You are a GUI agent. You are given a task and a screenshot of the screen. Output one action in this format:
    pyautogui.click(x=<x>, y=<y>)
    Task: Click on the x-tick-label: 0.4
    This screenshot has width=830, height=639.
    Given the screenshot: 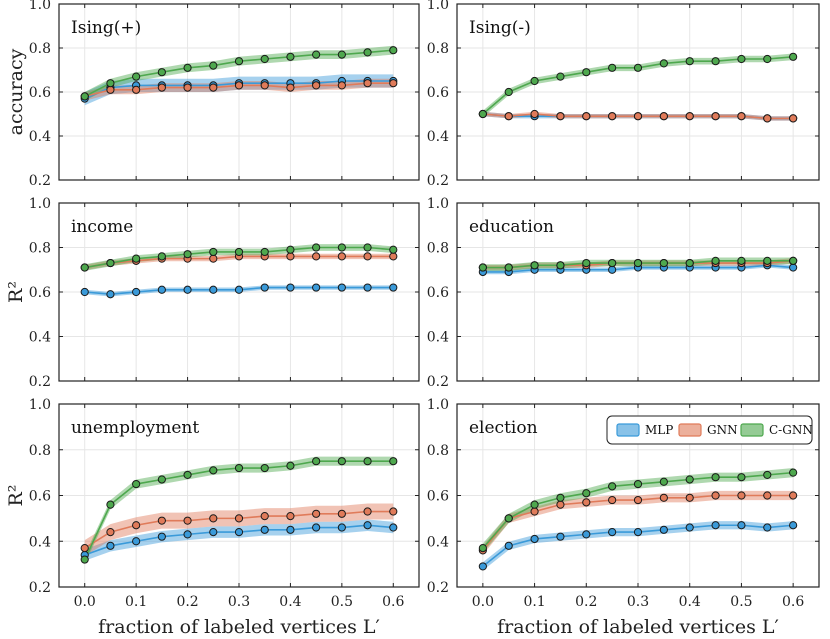 What is the action you would take?
    pyautogui.click(x=690, y=602)
    